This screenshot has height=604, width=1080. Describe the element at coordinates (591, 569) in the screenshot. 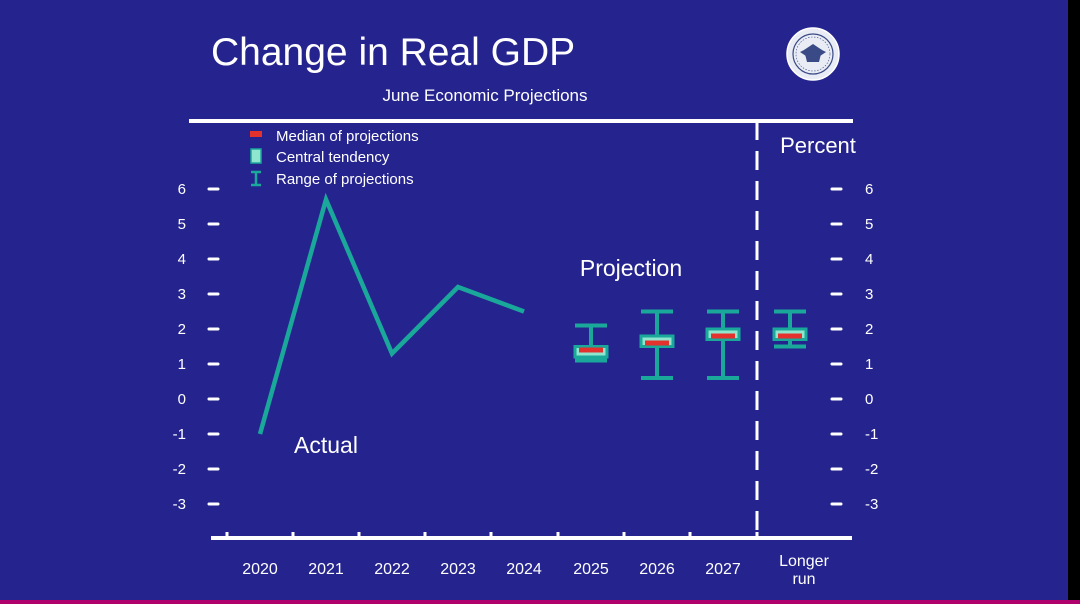

I see `x-tick-label: 2025` at that location.